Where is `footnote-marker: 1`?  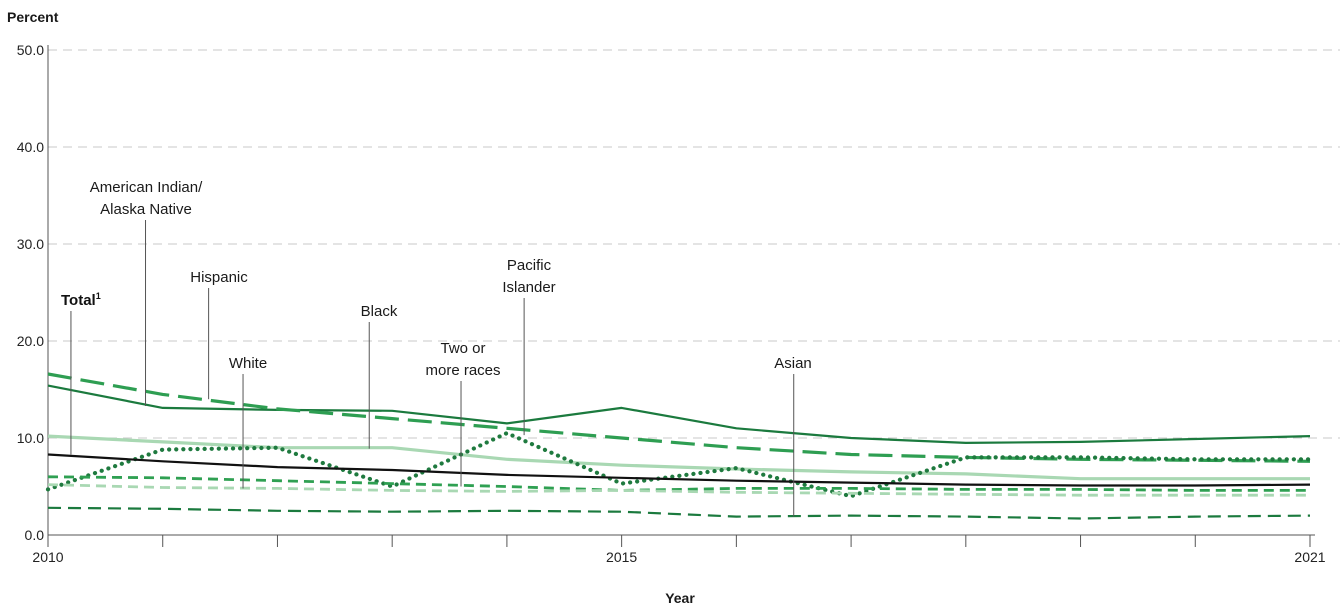 footnote-marker: 1 is located at coordinates (98, 296).